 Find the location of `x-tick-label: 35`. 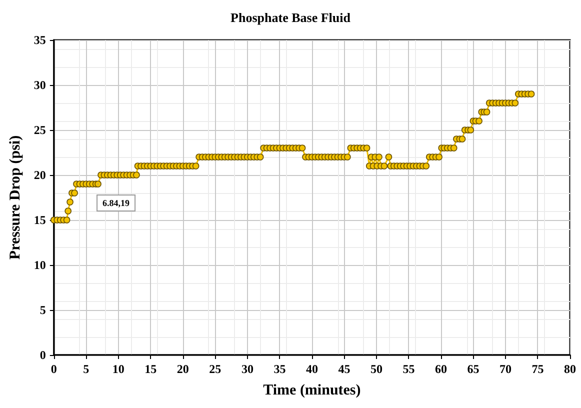

x-tick-label: 35 is located at coordinates (280, 369).